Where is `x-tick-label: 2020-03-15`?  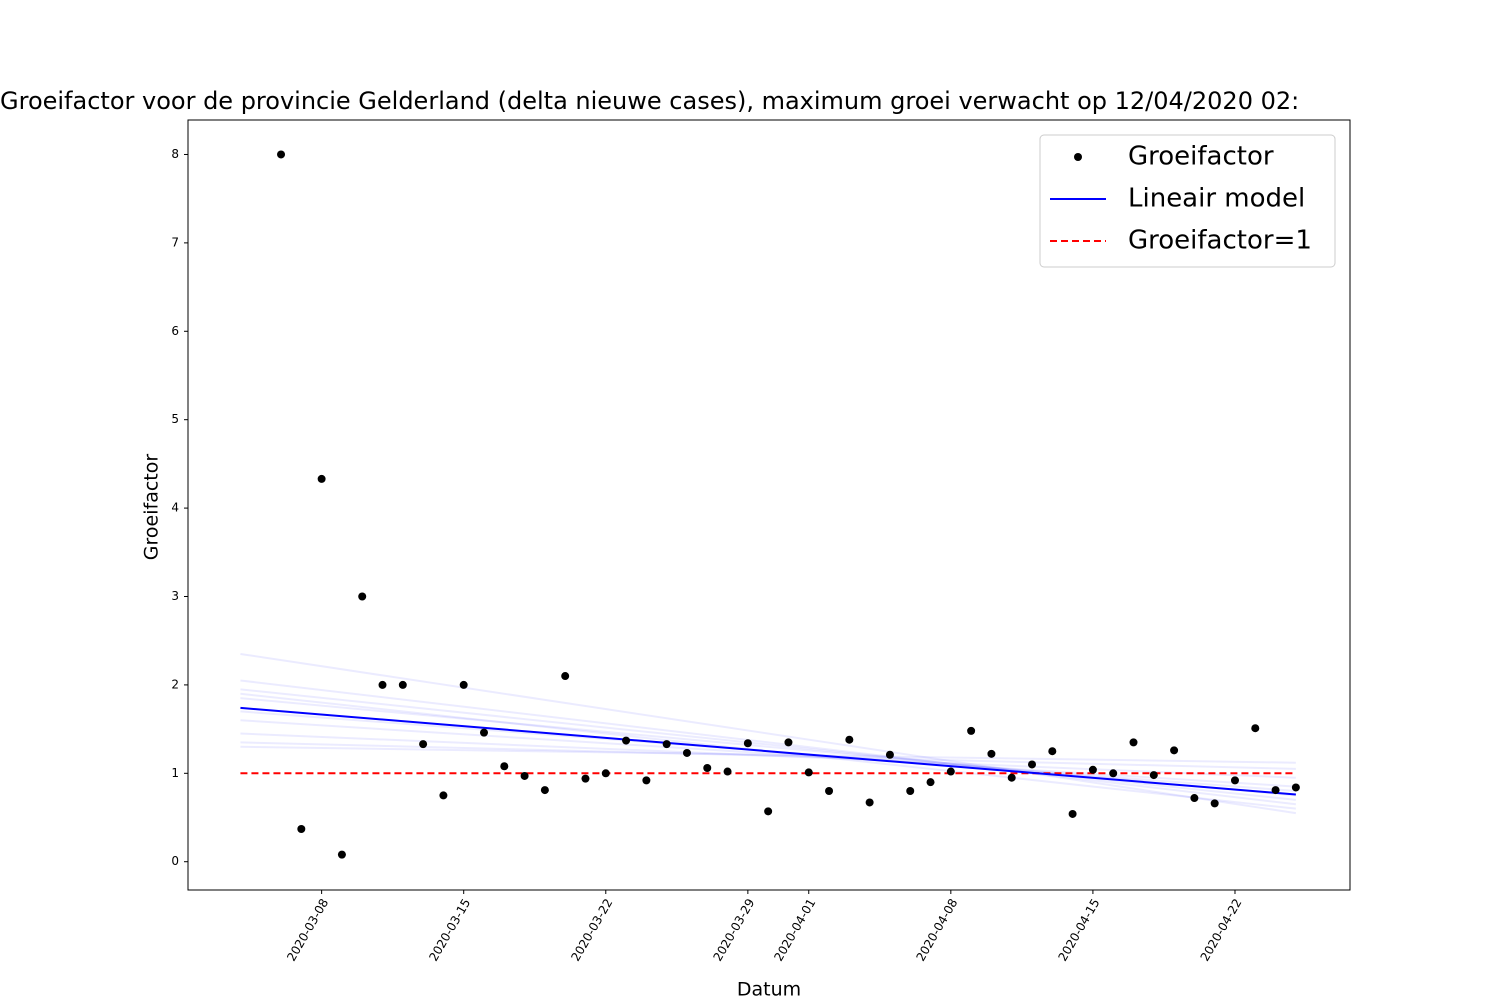
x-tick-label: 2020-03-15 is located at coordinates (449, 929).